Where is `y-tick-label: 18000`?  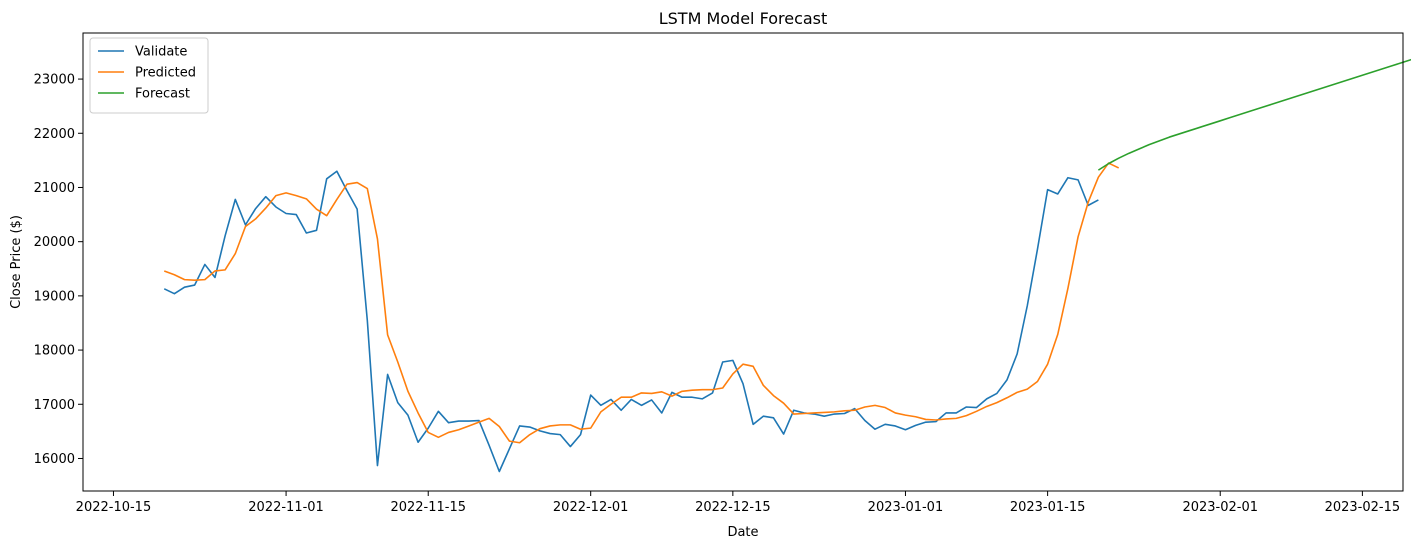 y-tick-label: 18000 is located at coordinates (54, 351).